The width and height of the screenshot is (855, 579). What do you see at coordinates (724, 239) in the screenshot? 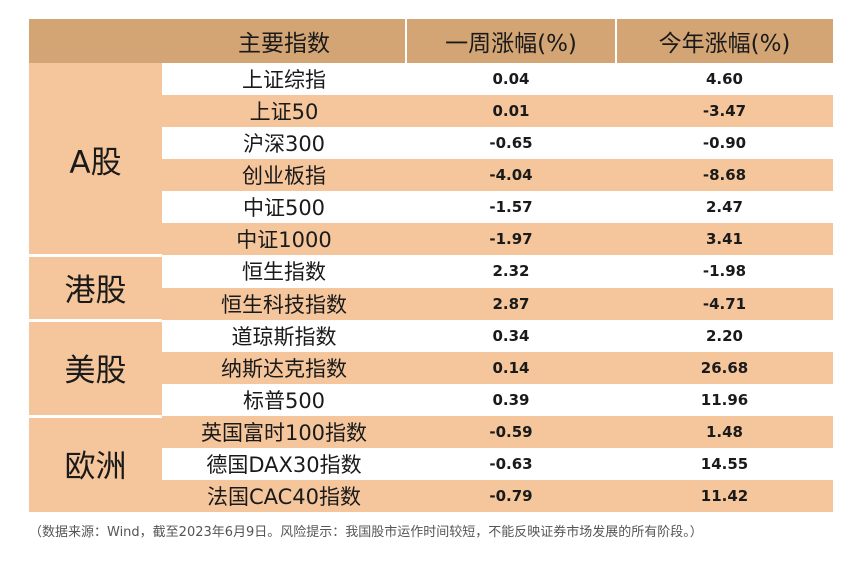
I see `ytd-change-cell: 3.41` at bounding box center [724, 239].